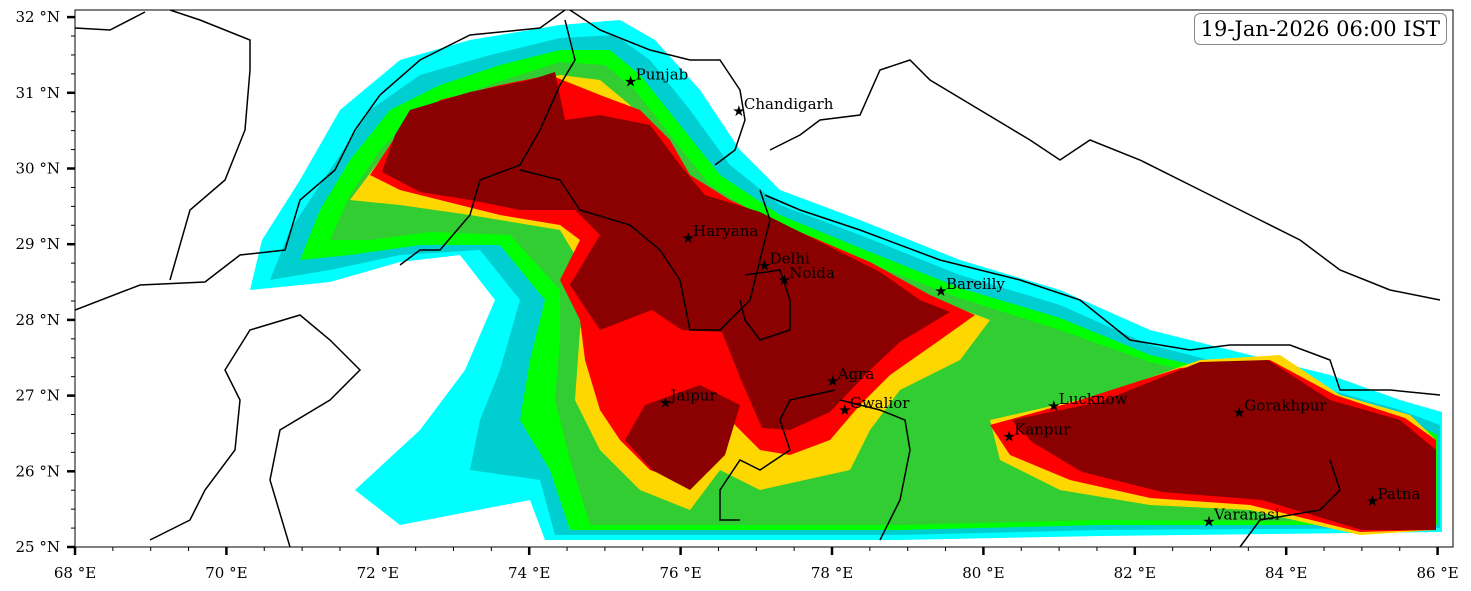  What do you see at coordinates (529, 573) in the screenshot?
I see `x-tick-label: 74 °E` at bounding box center [529, 573].